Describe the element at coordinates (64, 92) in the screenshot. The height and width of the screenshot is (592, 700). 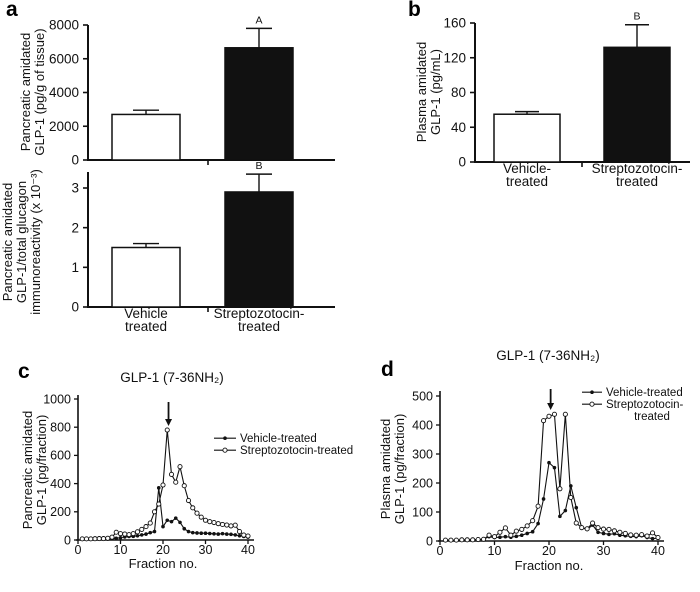
I see `svg-text: 4000` at that location.